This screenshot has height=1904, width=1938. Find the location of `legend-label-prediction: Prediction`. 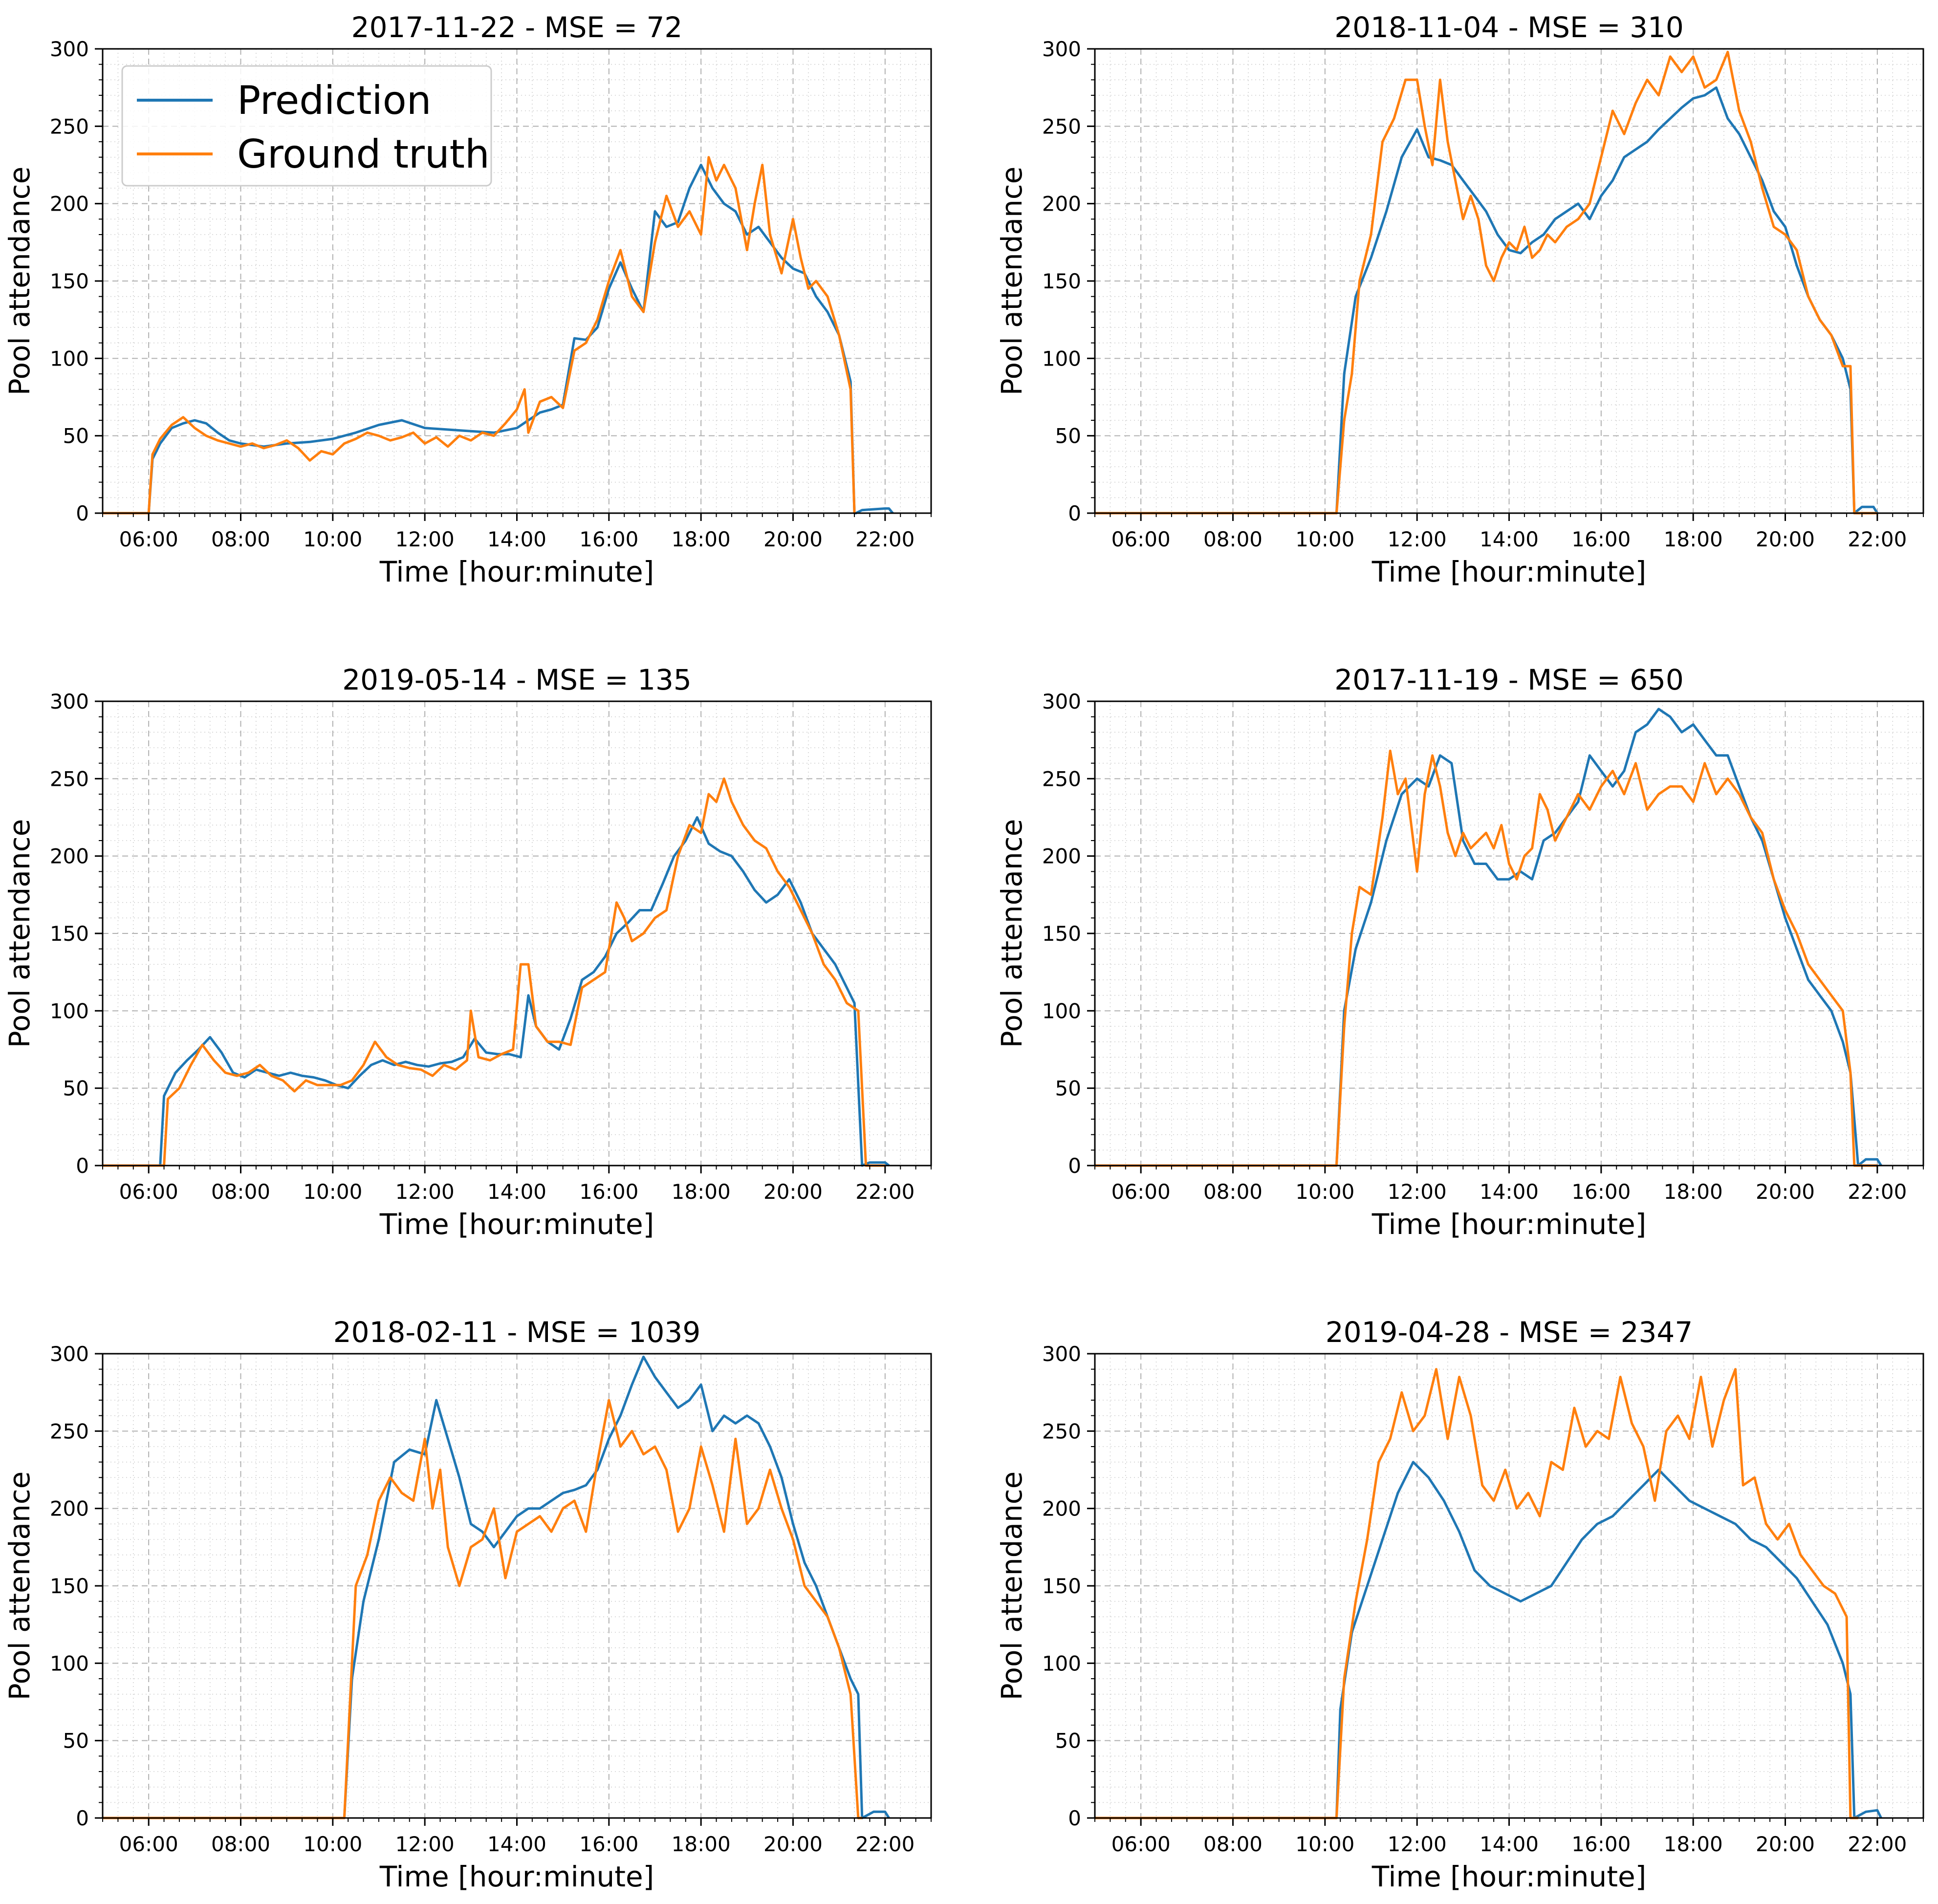

legend-label-prediction: Prediction is located at coordinates (334, 100).